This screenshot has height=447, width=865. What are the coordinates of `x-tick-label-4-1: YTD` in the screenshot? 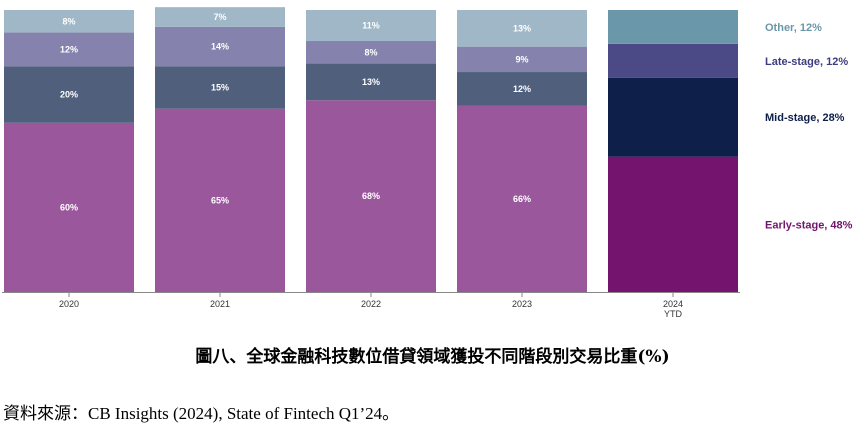 It's located at (673, 314).